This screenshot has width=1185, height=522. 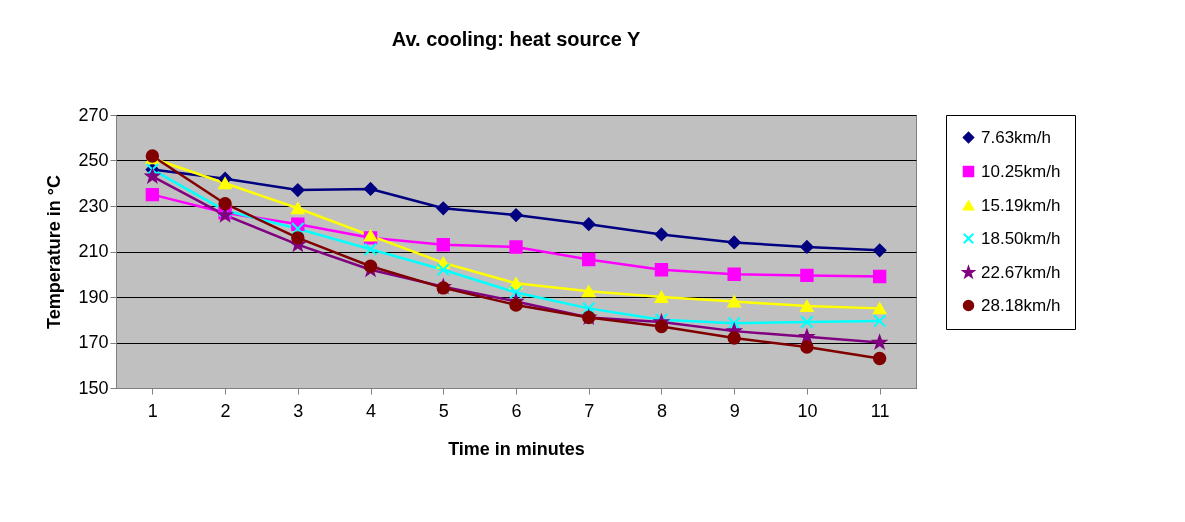 What do you see at coordinates (93, 205) in the screenshot?
I see `y-tick-label: 230` at bounding box center [93, 205].